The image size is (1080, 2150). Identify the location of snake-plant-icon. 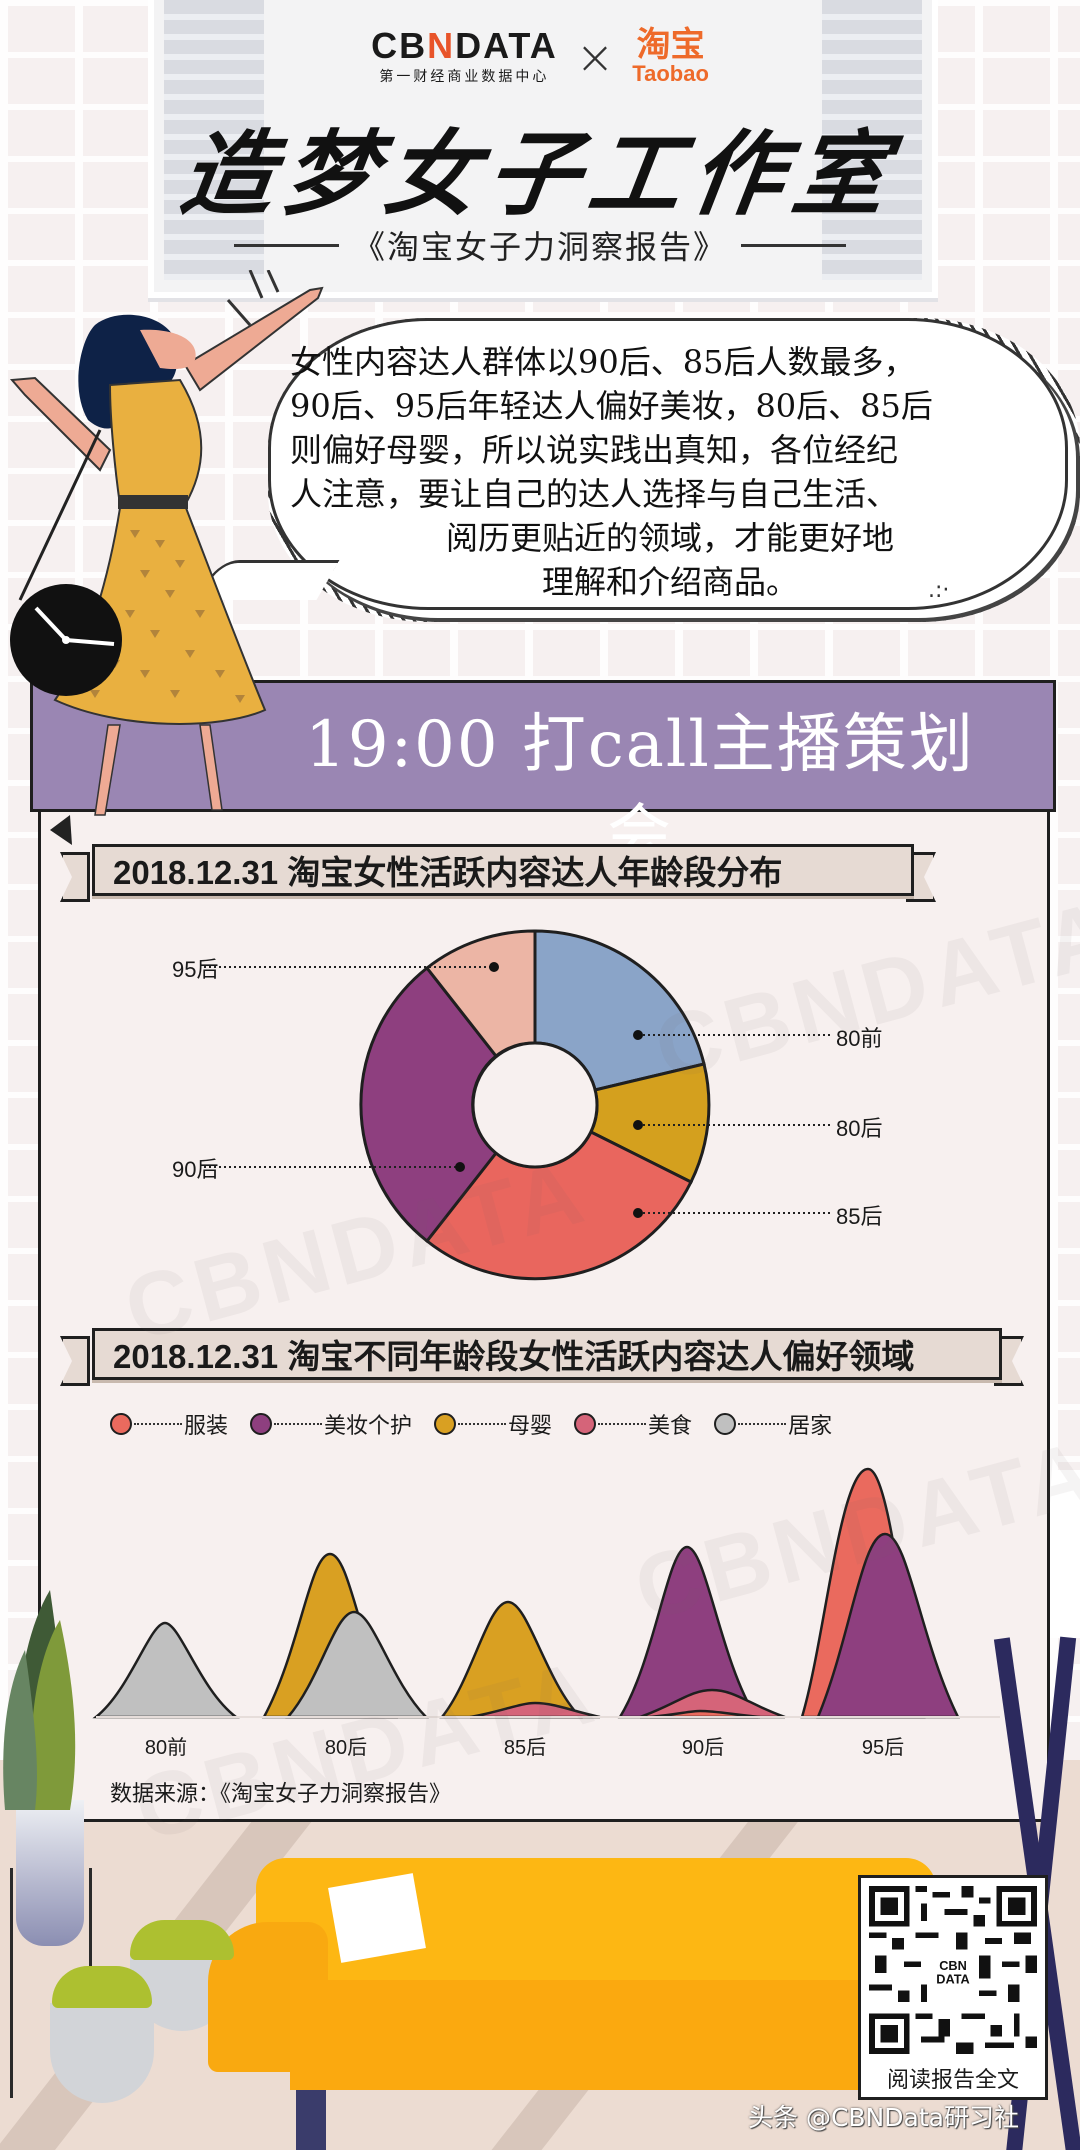
(39, 1700).